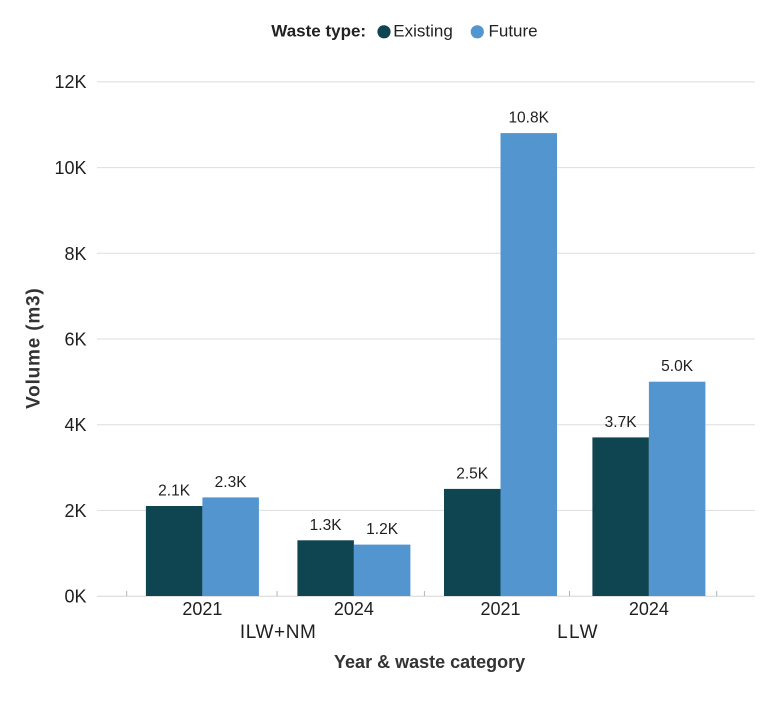 This screenshot has width=780, height=702. What do you see at coordinates (513, 31) in the screenshot?
I see `svg-text: Future` at bounding box center [513, 31].